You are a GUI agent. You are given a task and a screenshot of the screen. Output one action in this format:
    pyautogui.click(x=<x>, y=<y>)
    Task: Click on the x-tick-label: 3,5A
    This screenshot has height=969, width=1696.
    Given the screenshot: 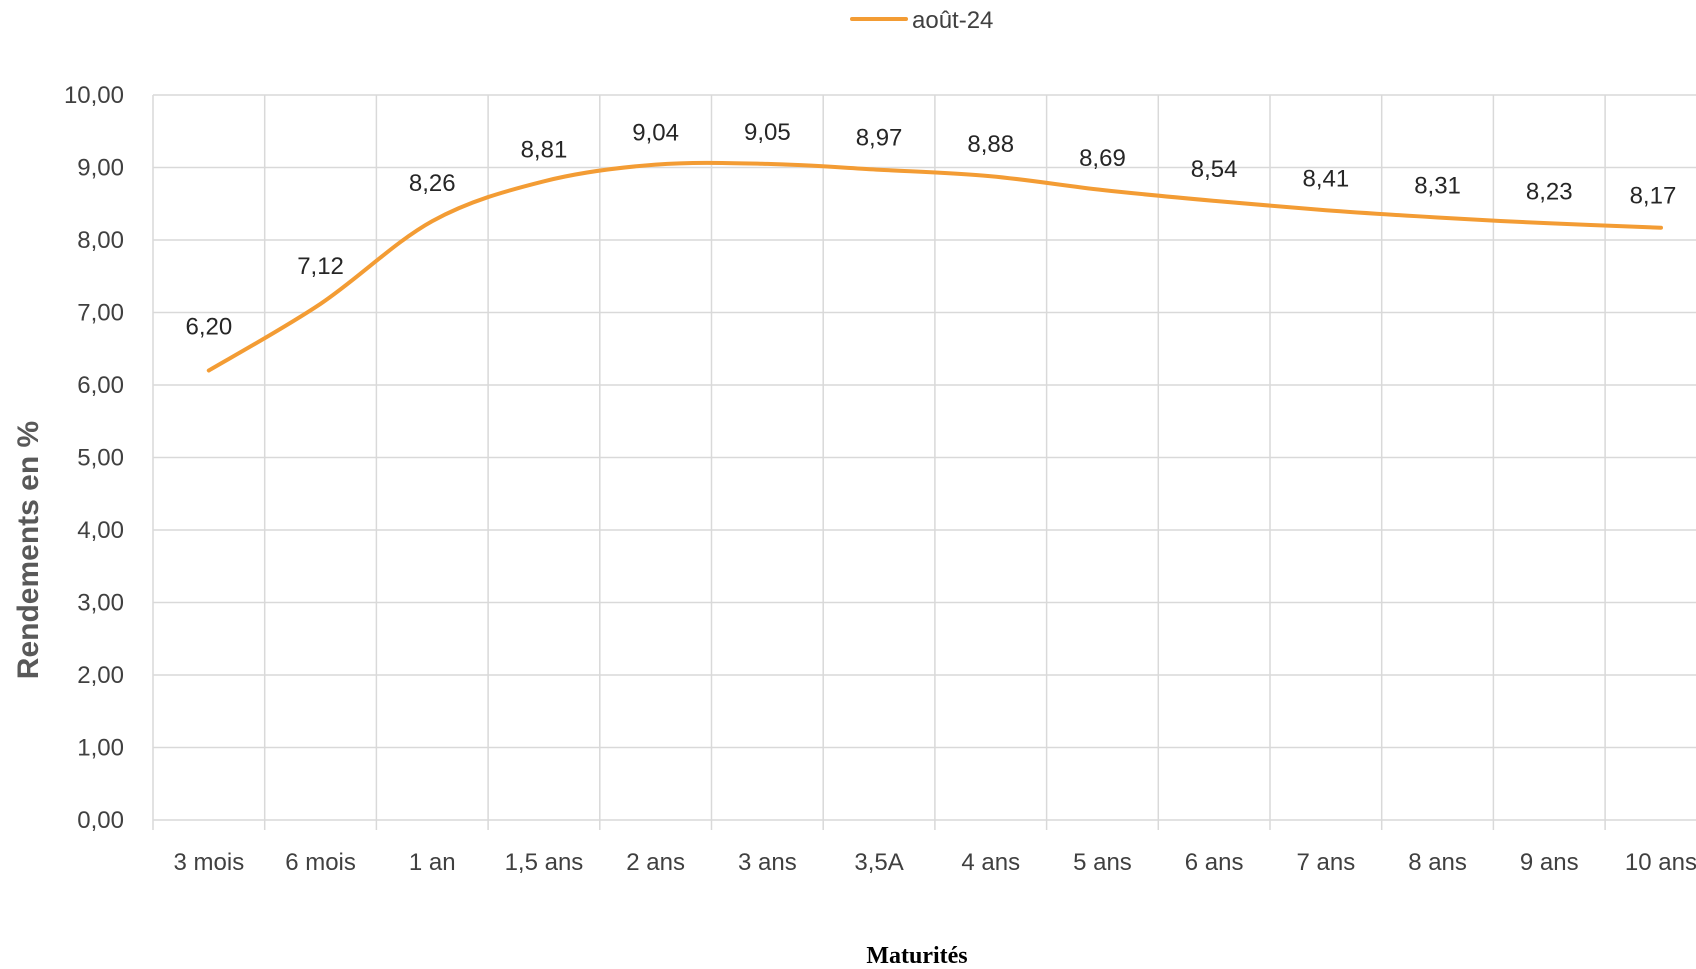 What is the action you would take?
    pyautogui.click(x=878, y=862)
    